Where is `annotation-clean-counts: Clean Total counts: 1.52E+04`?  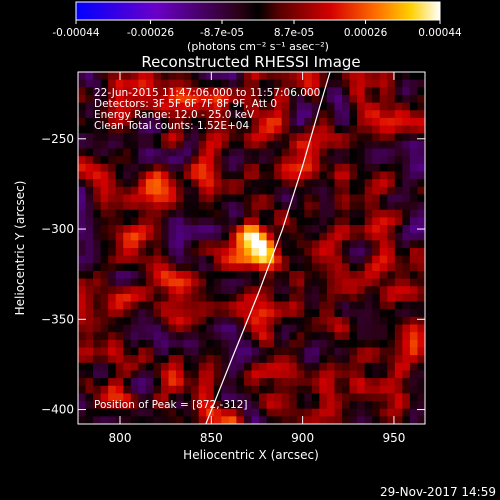
annotation-clean-counts: Clean Total counts: 1.52E+04 is located at coordinates (171, 126).